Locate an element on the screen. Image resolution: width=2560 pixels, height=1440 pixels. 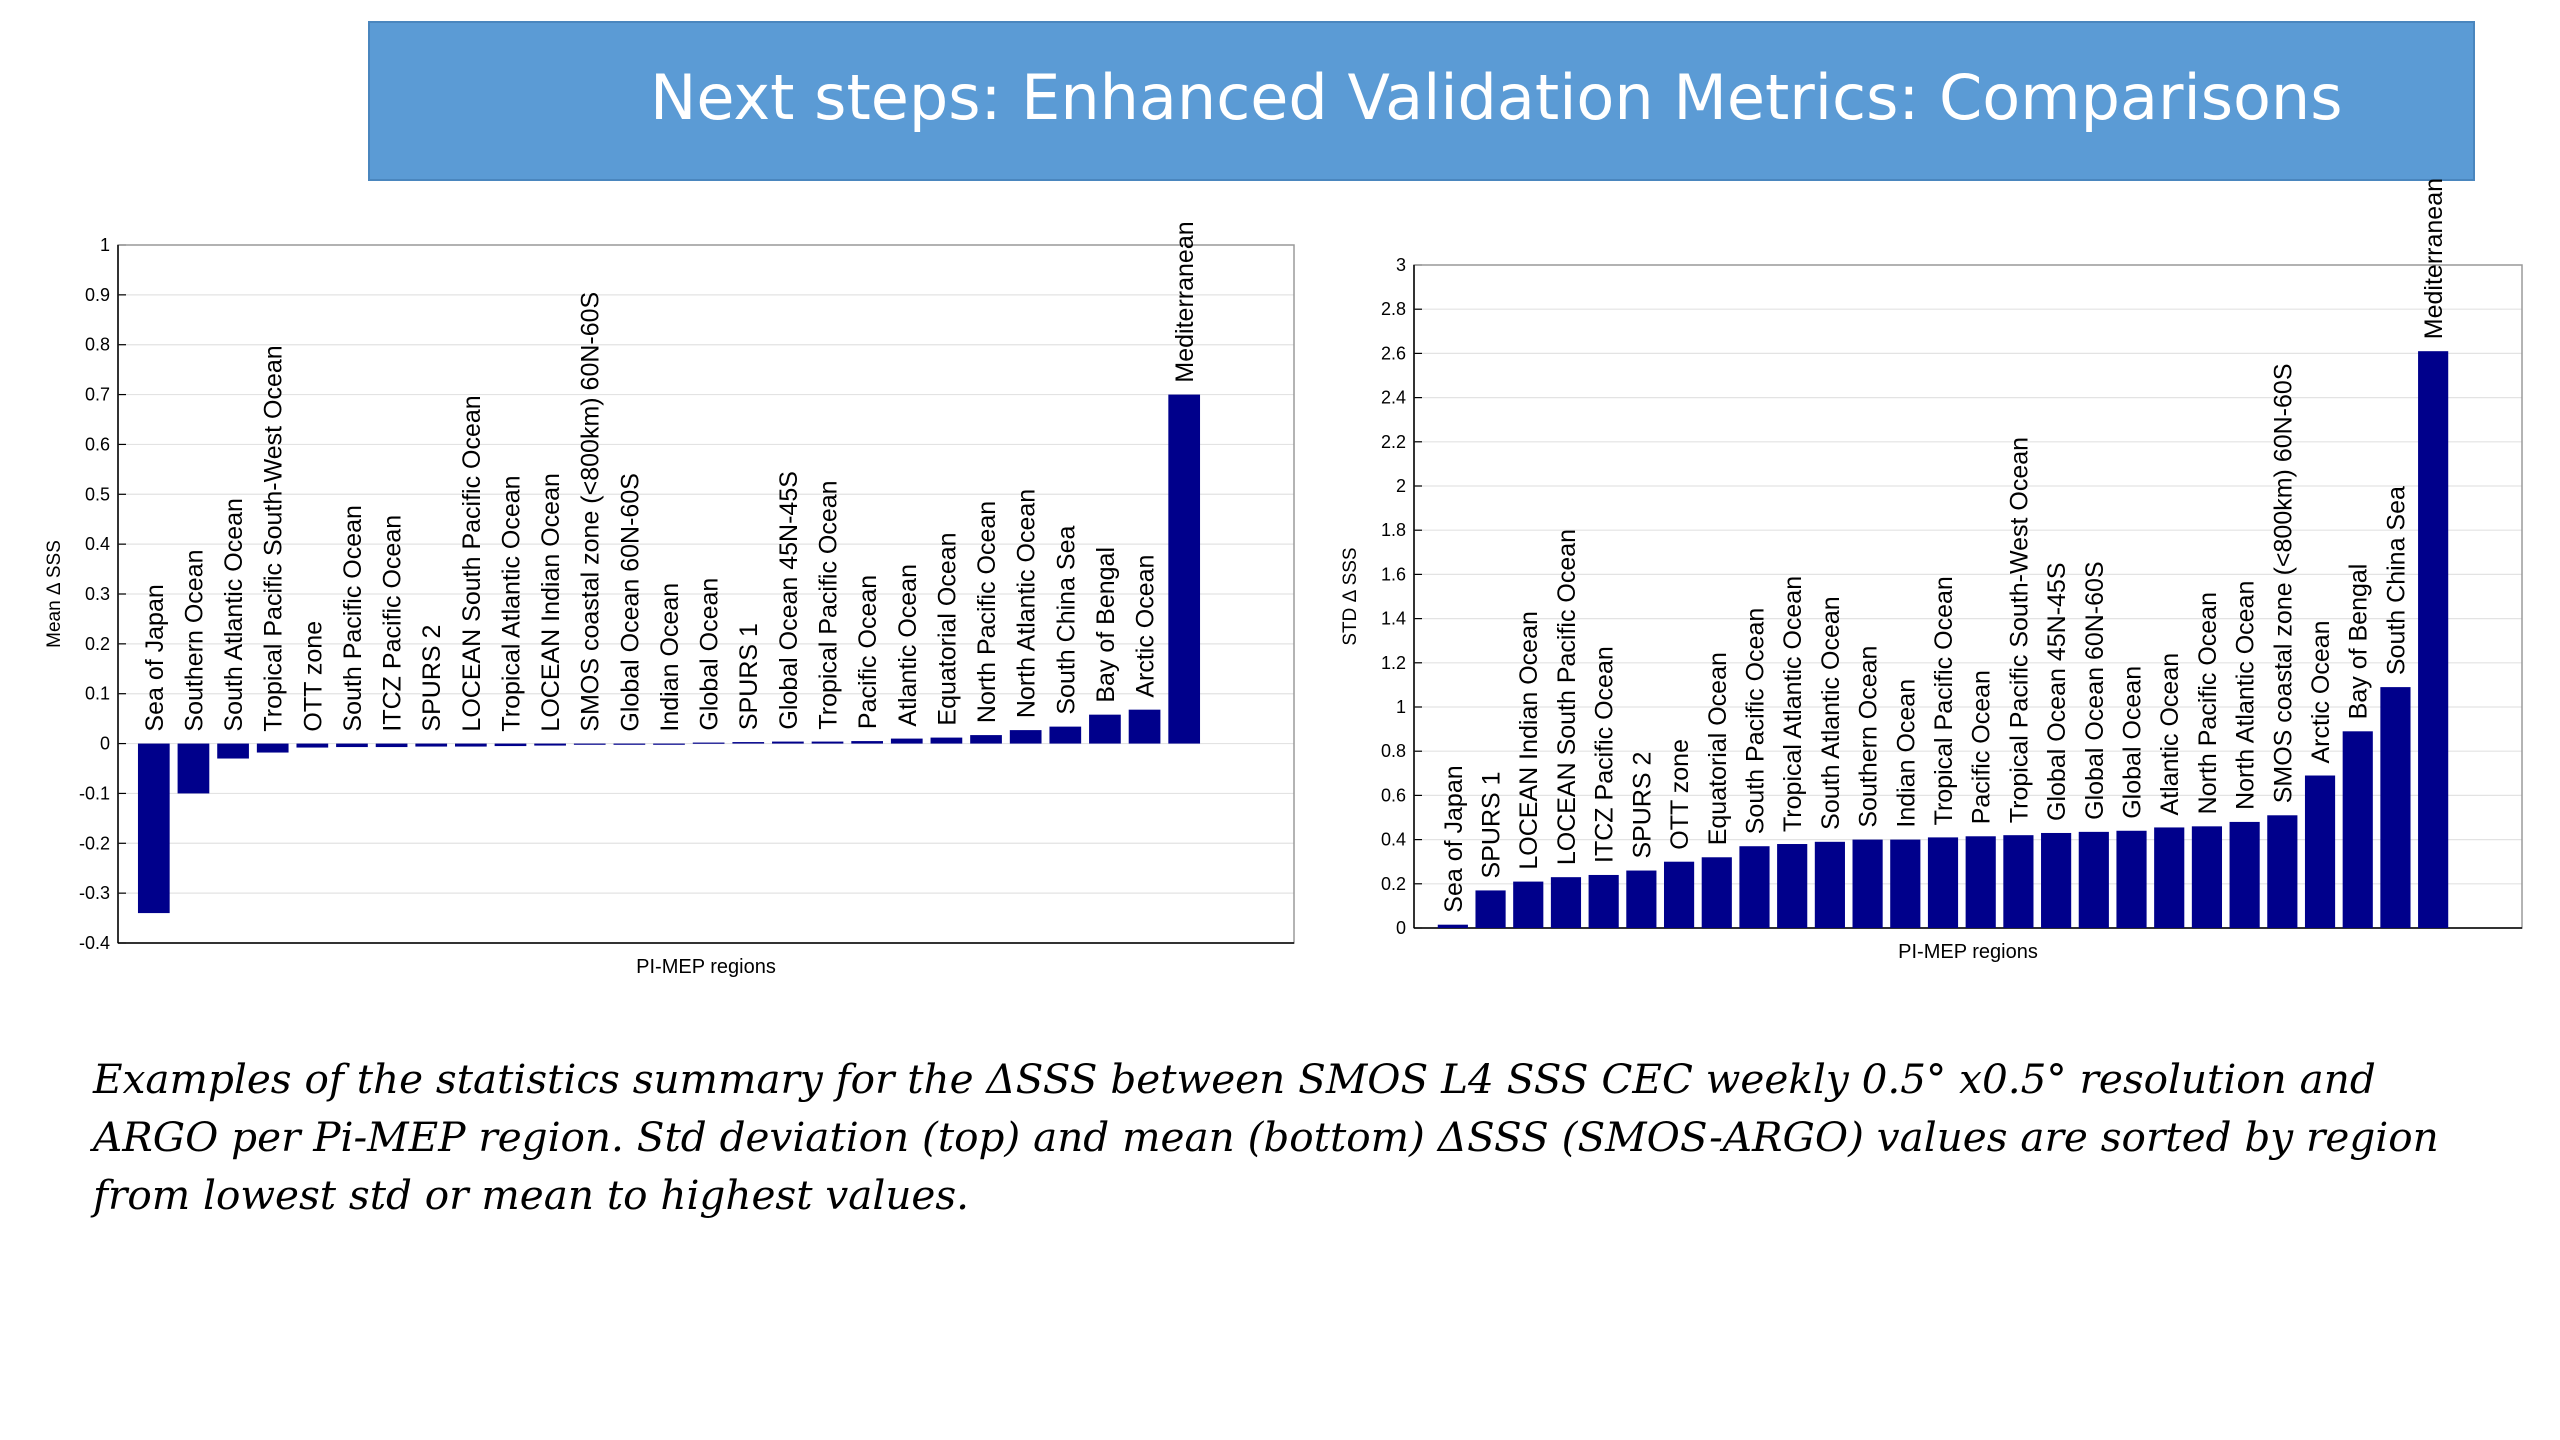
y-tick-label: 0.3 is located at coordinates (97, 594).